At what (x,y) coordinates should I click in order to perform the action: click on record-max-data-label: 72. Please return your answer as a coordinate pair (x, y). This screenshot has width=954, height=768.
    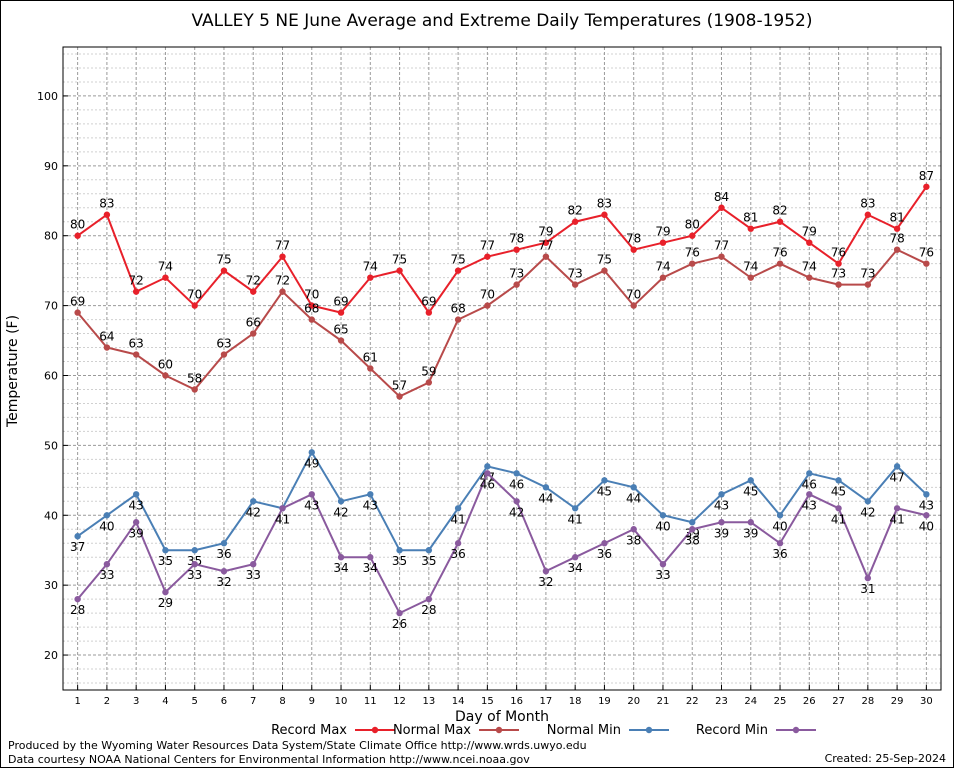
    Looking at the image, I should click on (136, 281).